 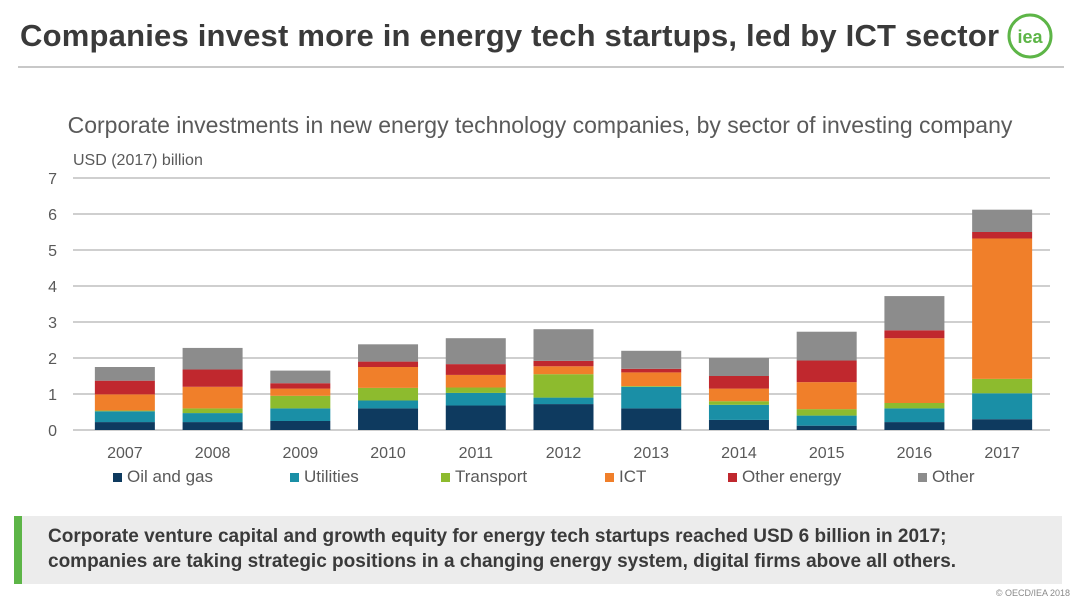 What do you see at coordinates (738, 382) in the screenshot?
I see `bar-segment-other-energy-2014` at bounding box center [738, 382].